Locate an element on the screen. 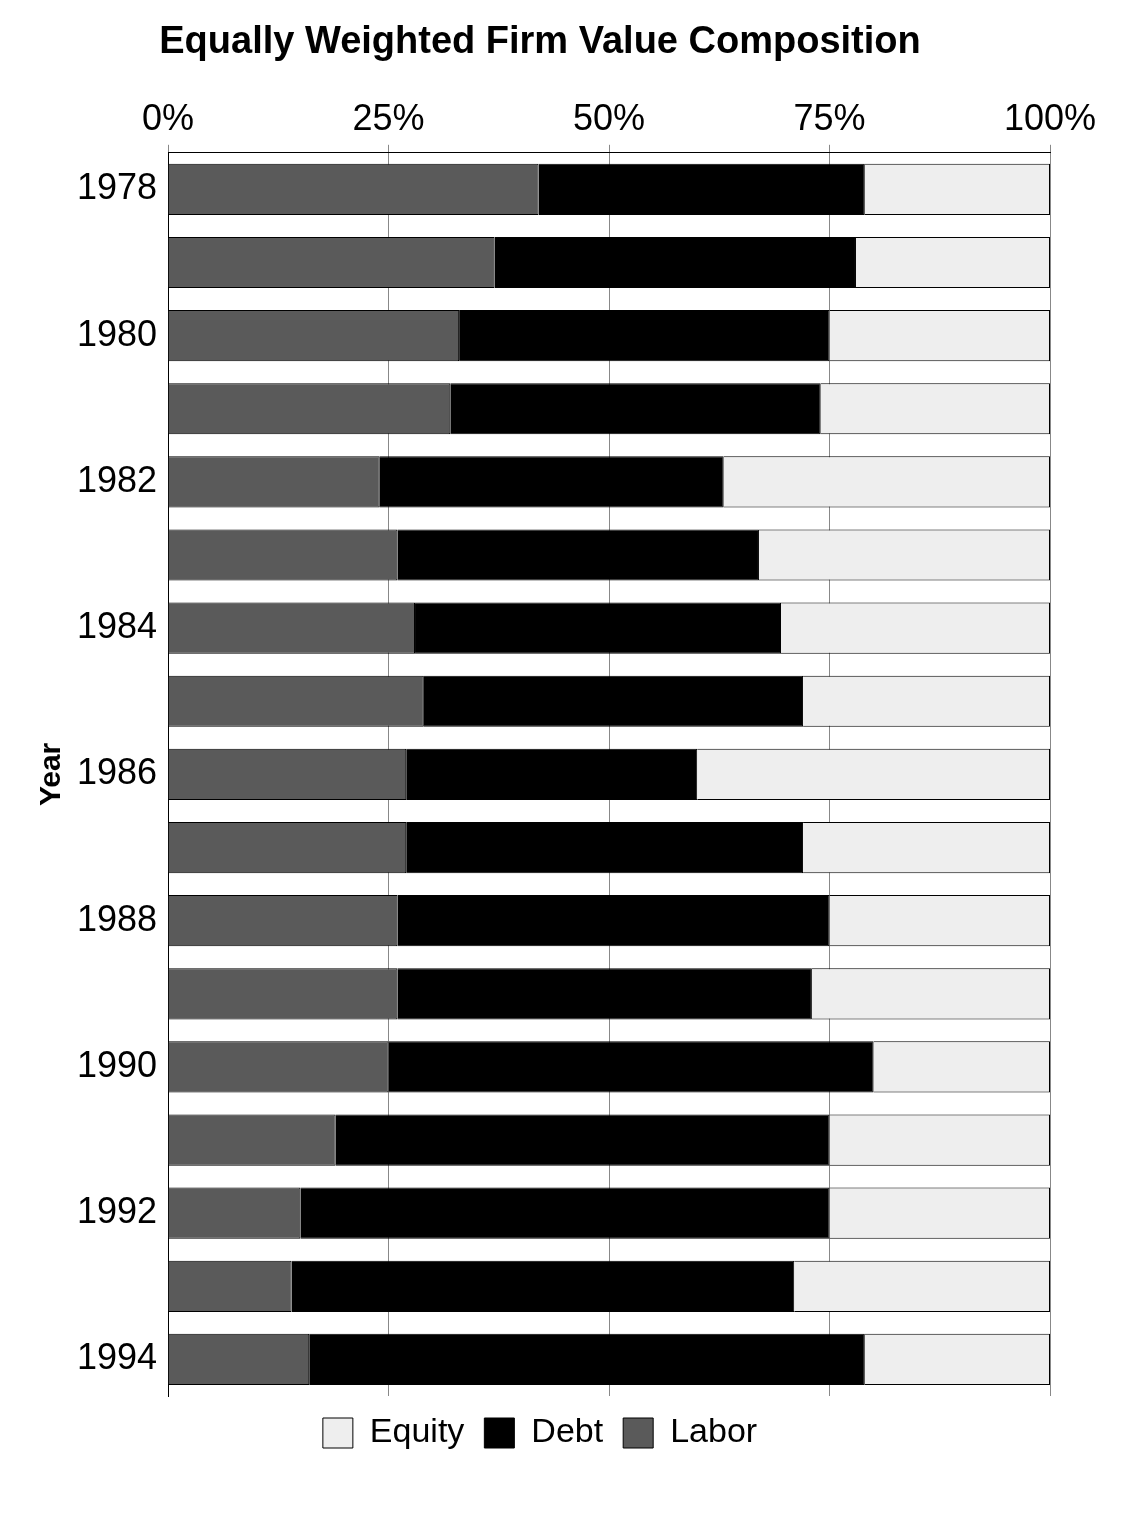 The image size is (1134, 1516). y-tick-label: 1992 is located at coordinates (117, 1211).